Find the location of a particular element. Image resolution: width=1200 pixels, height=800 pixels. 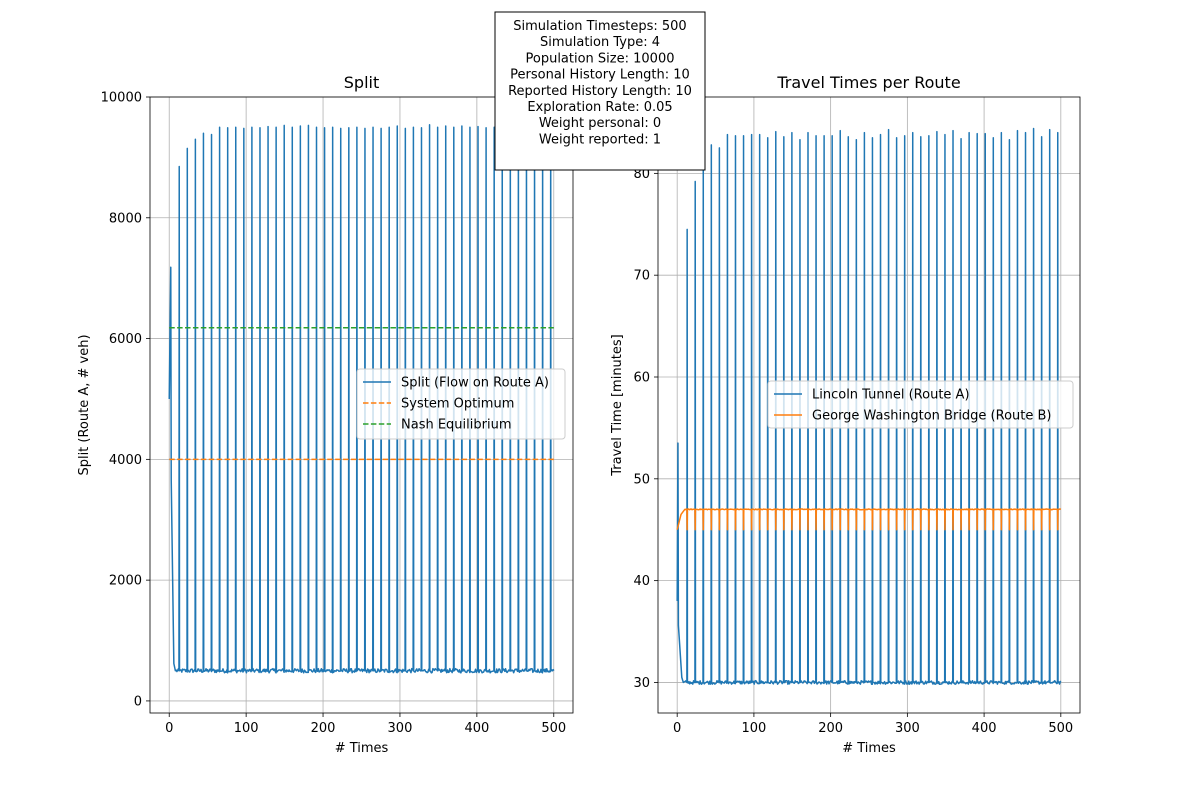

y-axis-title: Split (Route A, # veh) is located at coordinates (84, 404).